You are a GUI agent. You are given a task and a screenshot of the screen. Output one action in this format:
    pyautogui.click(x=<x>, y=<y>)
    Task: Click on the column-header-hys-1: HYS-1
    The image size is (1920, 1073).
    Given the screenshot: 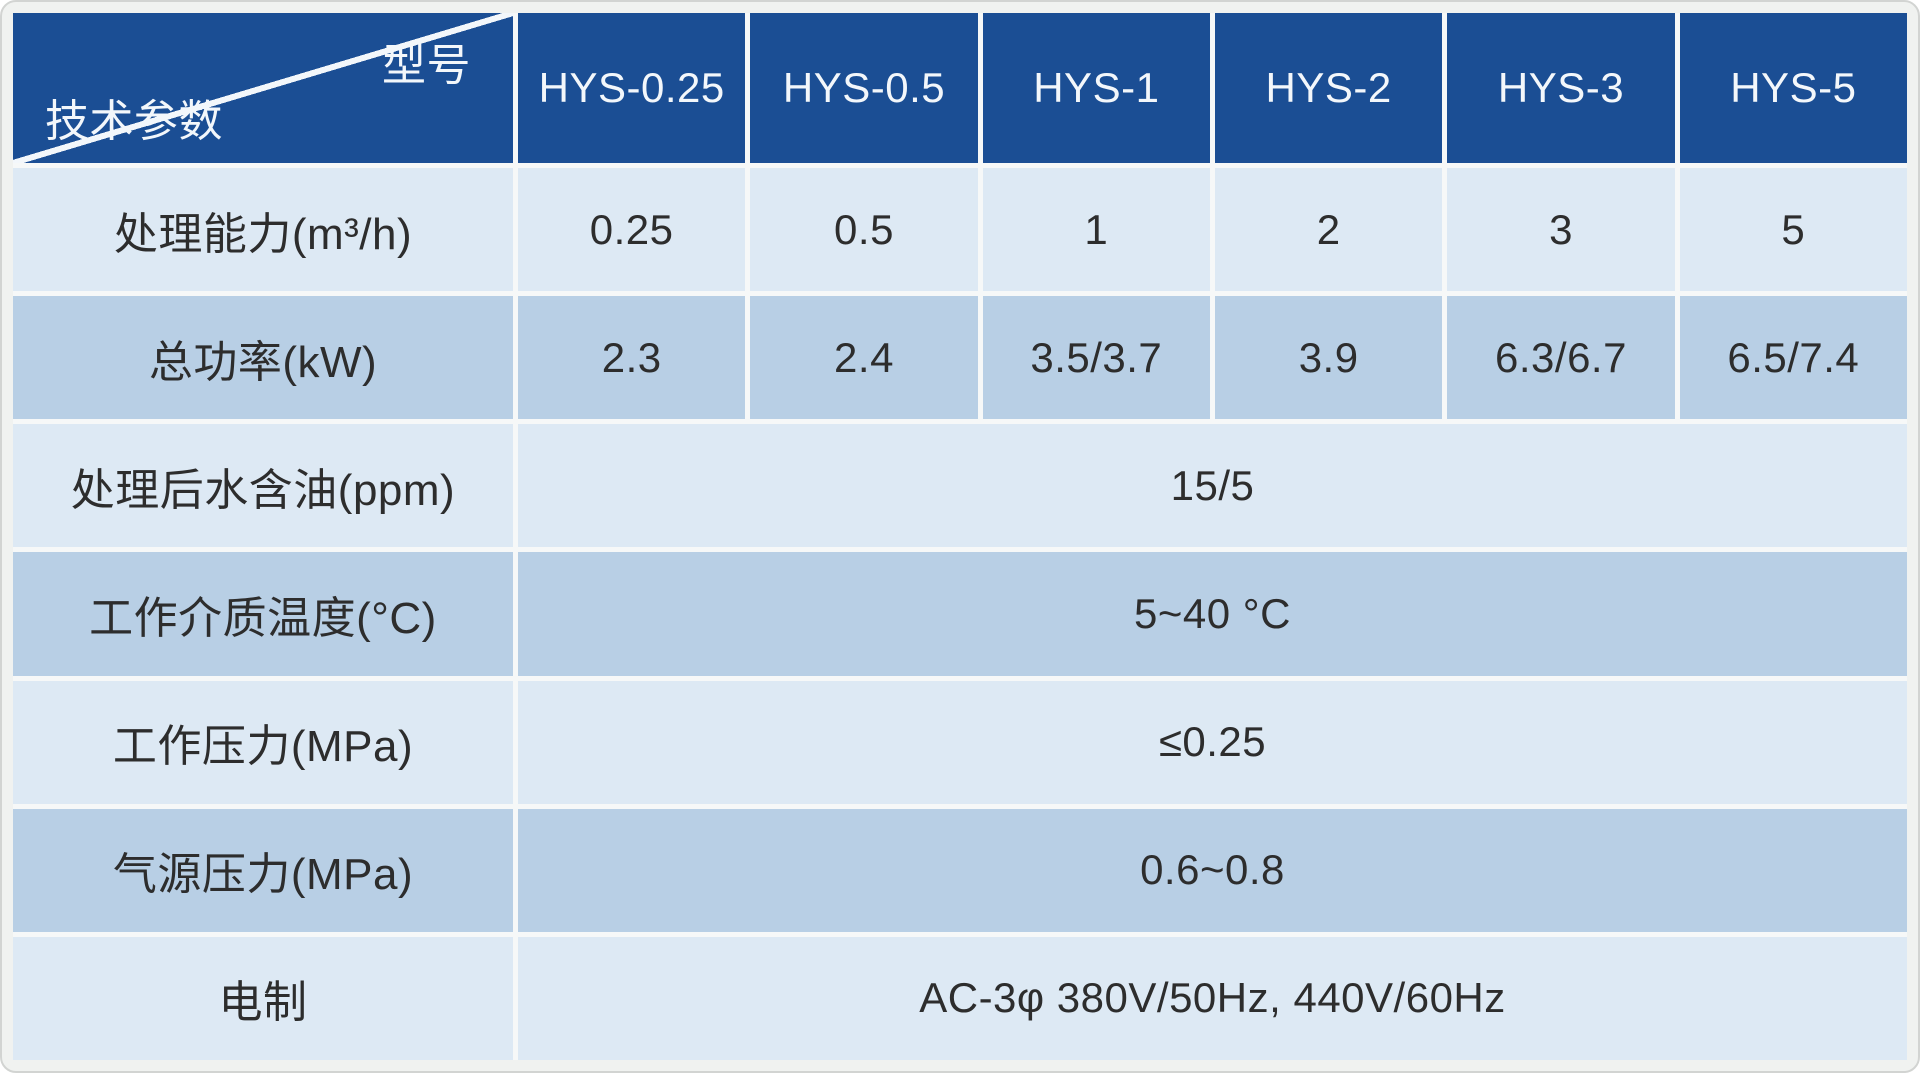 What is the action you would take?
    pyautogui.click(x=1096, y=88)
    